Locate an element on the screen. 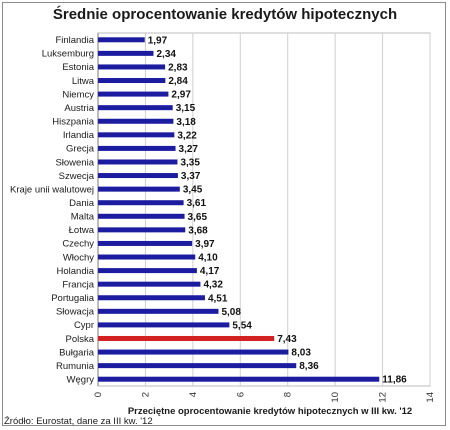  x-tick-label: 2 is located at coordinates (145, 394).